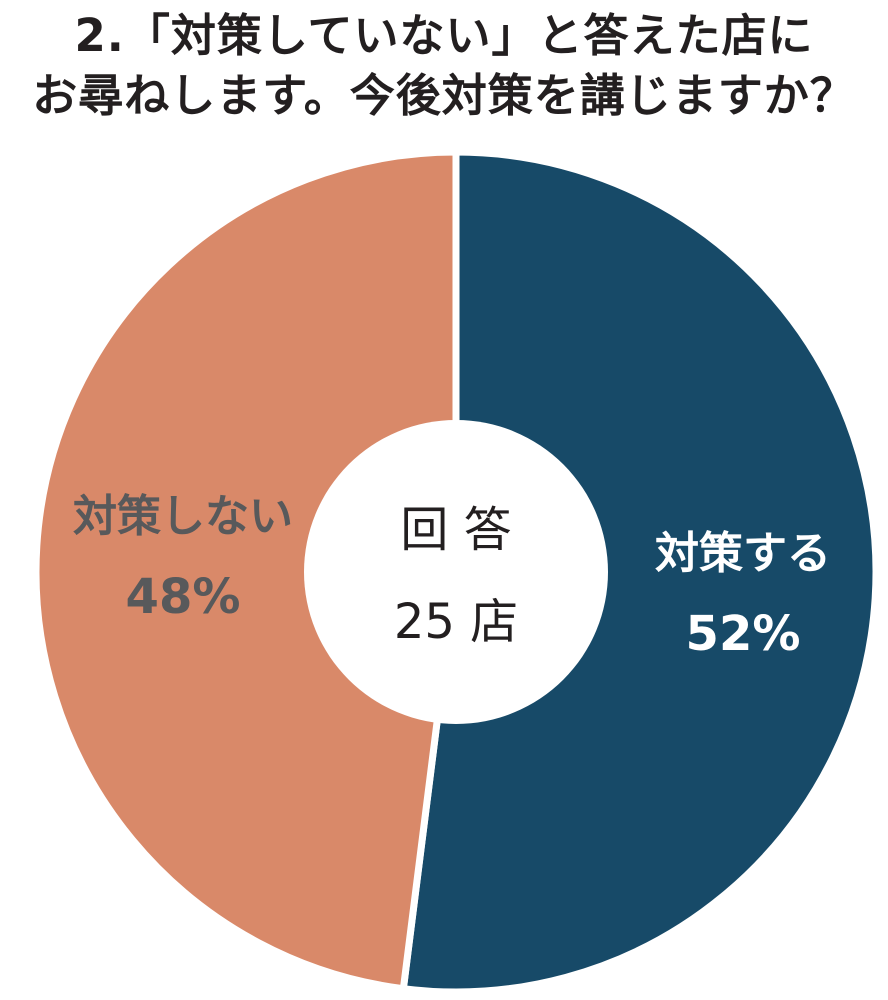 The height and width of the screenshot is (1000, 888). What do you see at coordinates (743, 553) in the screenshot?
I see `slice-category-label-1: 対策する` at bounding box center [743, 553].